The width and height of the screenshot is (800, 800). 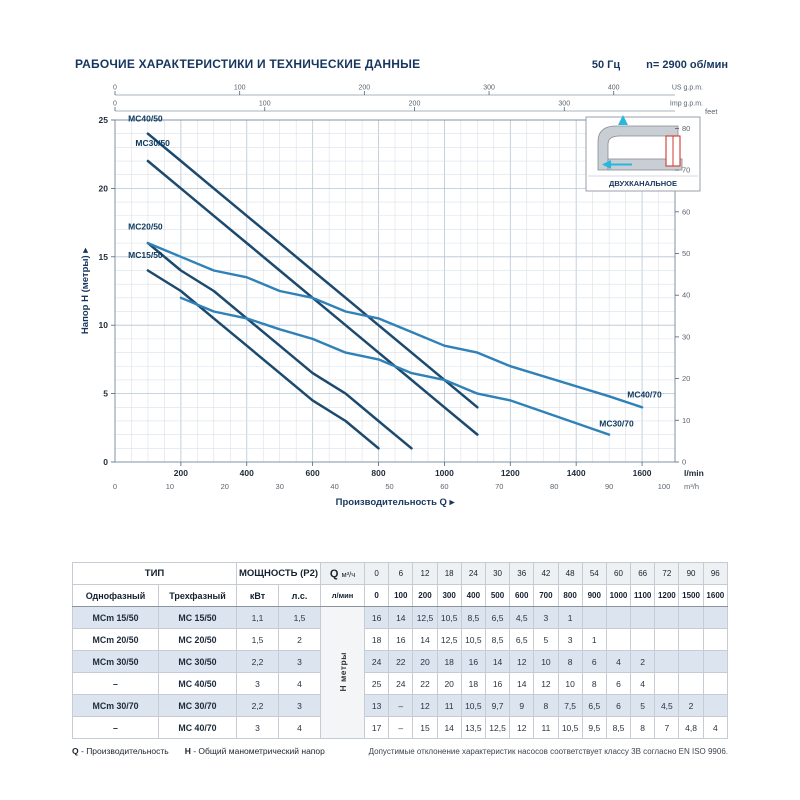 What do you see at coordinates (105, 394) in the screenshot?
I see `y-tick-label: 5` at bounding box center [105, 394].